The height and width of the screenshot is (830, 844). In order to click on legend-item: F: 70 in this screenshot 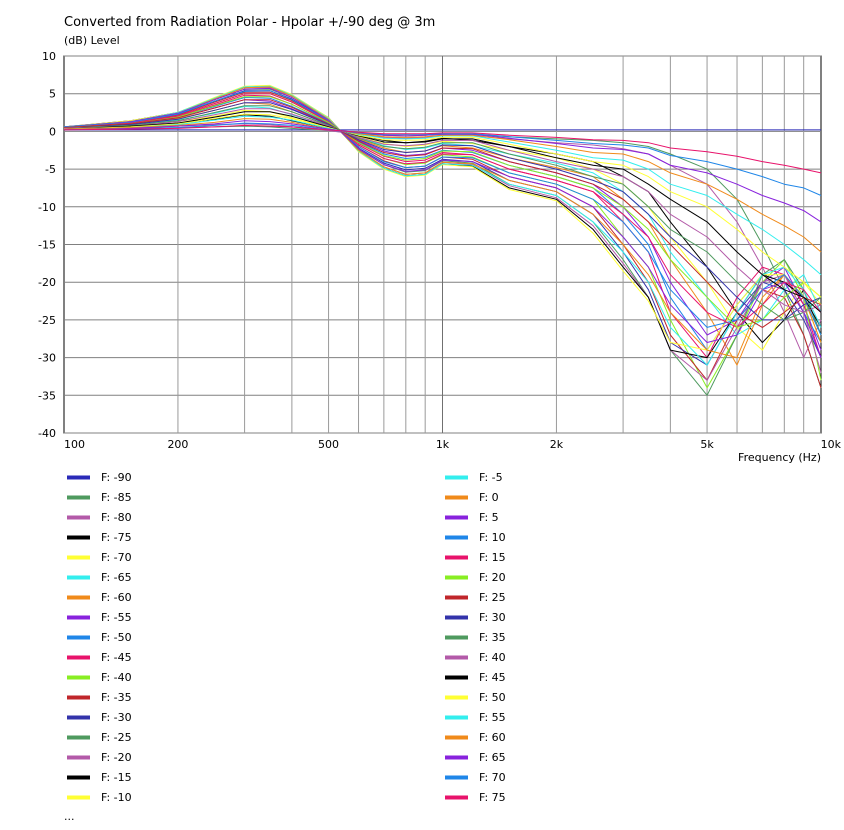, I will do `click(475, 777)`.